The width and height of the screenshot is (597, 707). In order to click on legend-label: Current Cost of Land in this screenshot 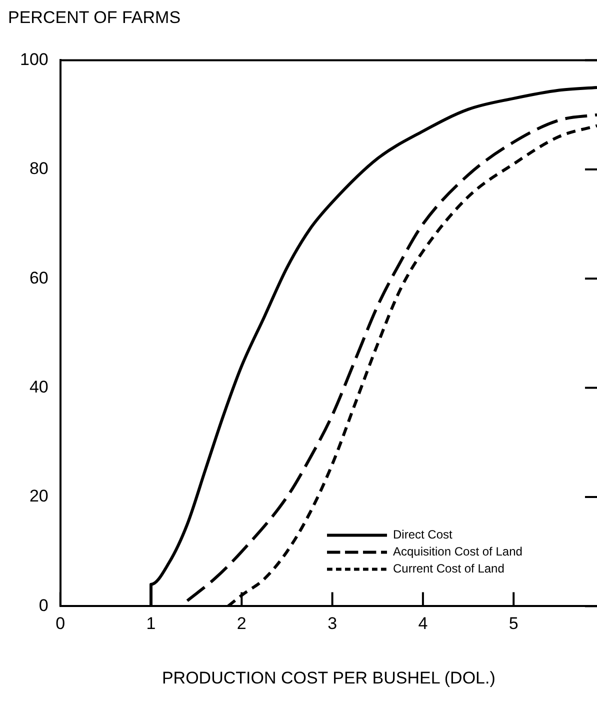, I will do `click(448, 569)`.